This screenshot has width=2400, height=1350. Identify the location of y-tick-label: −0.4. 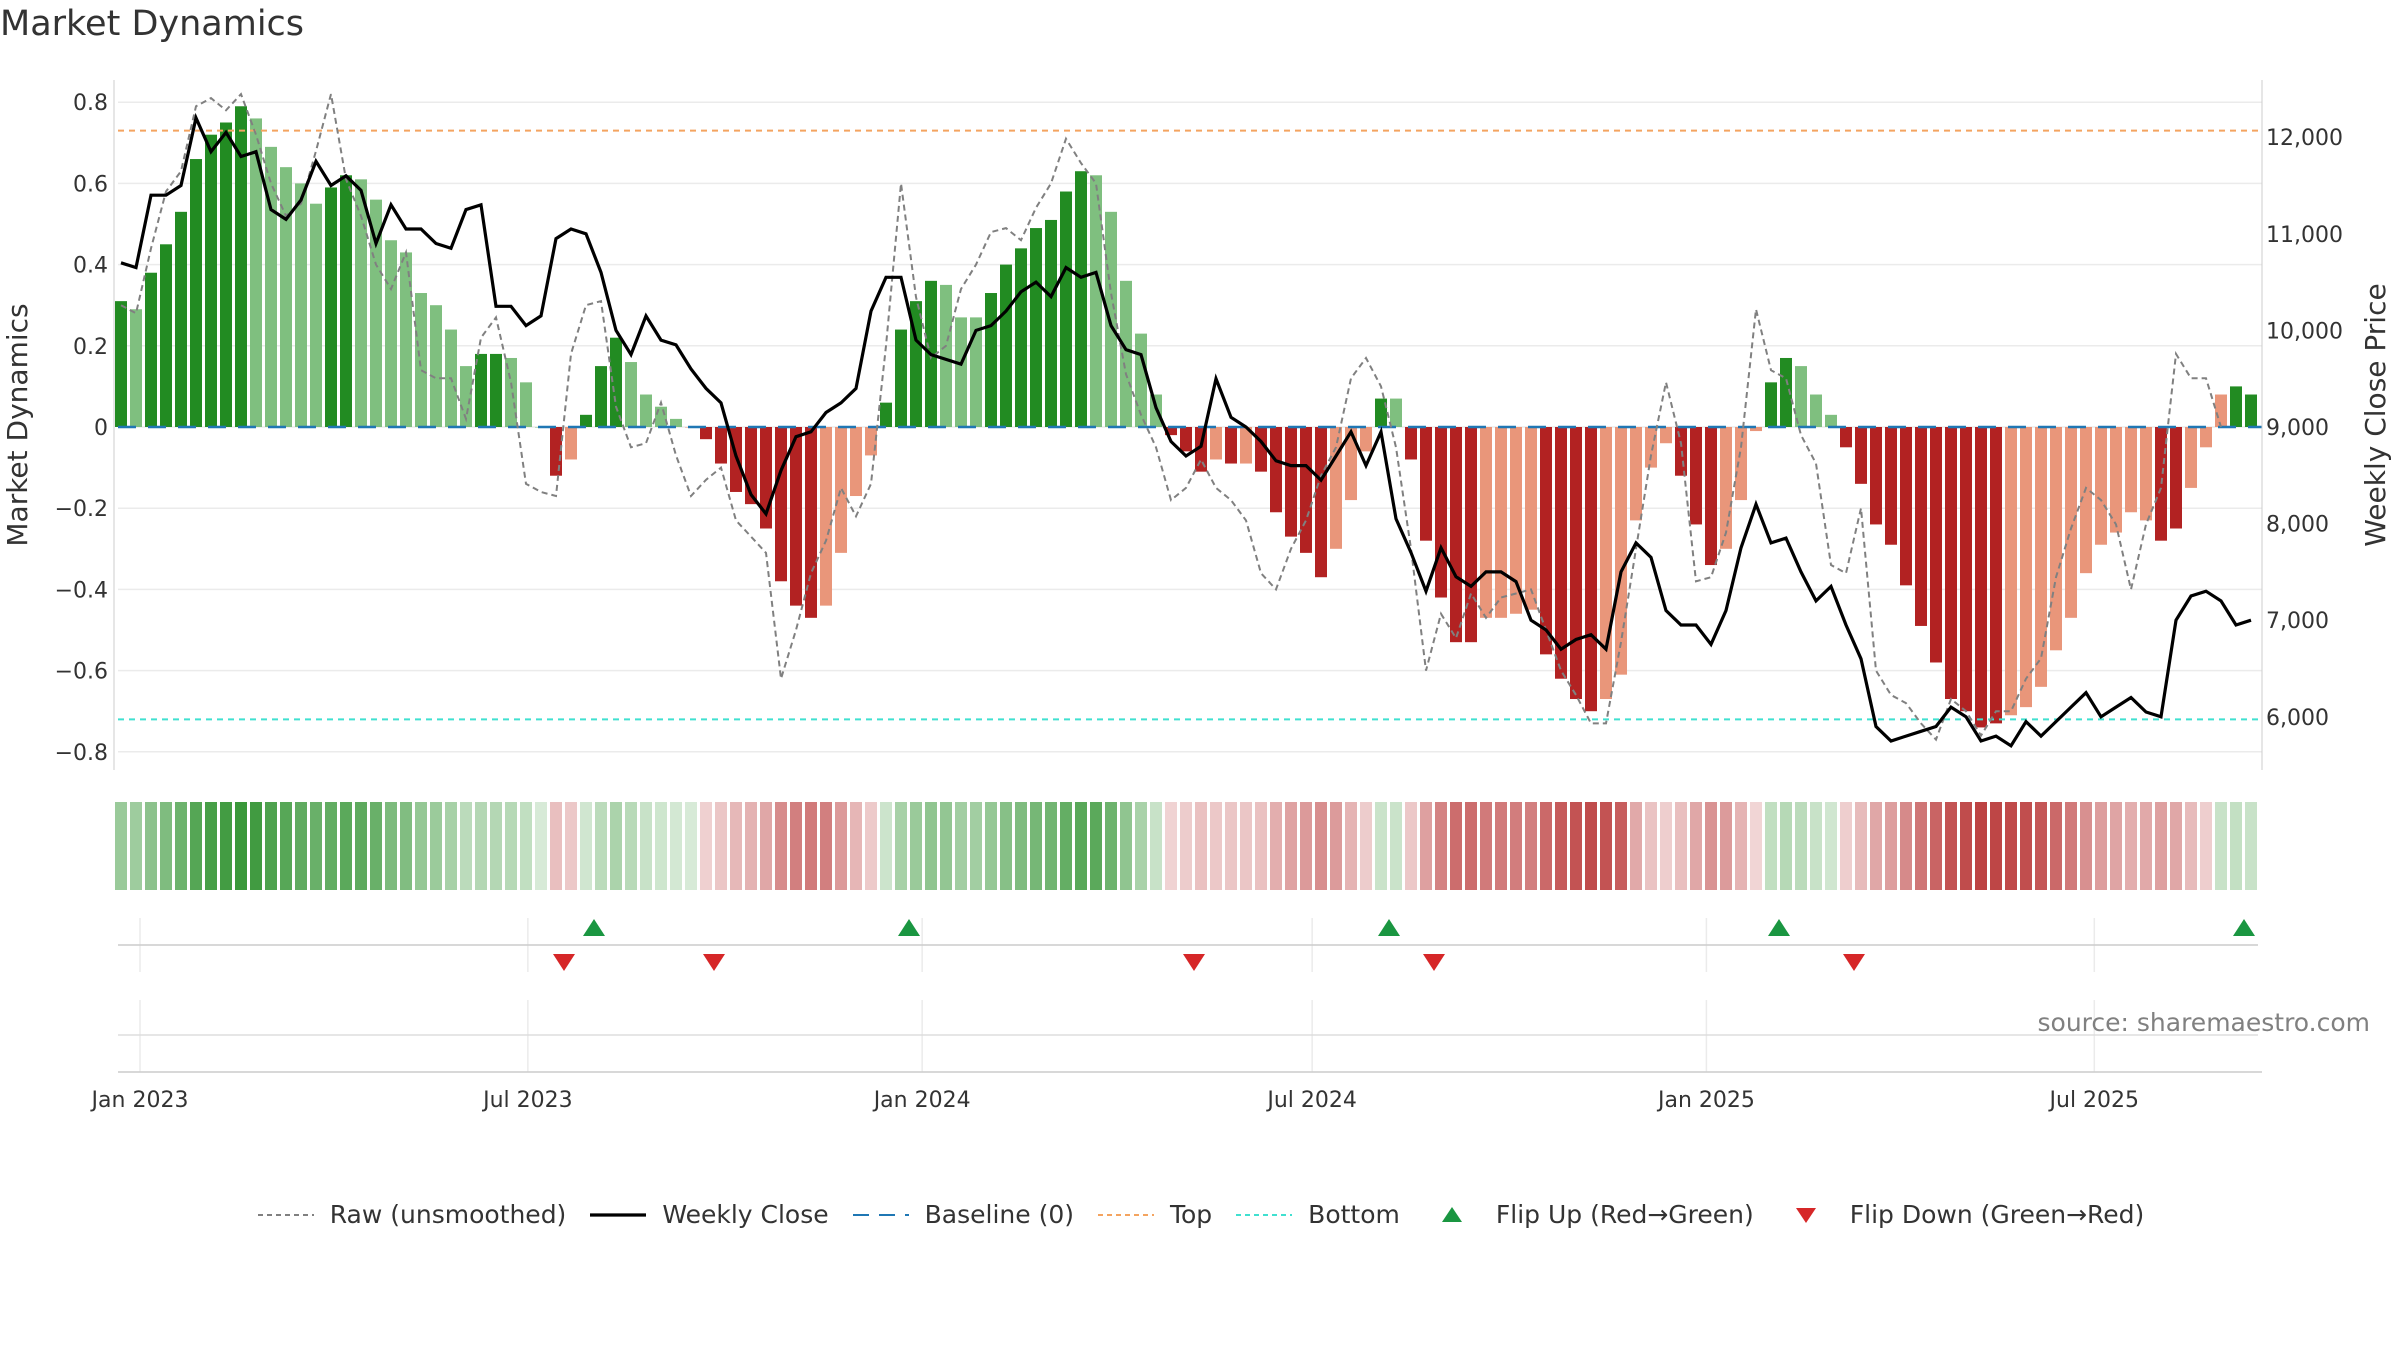
(81, 590).